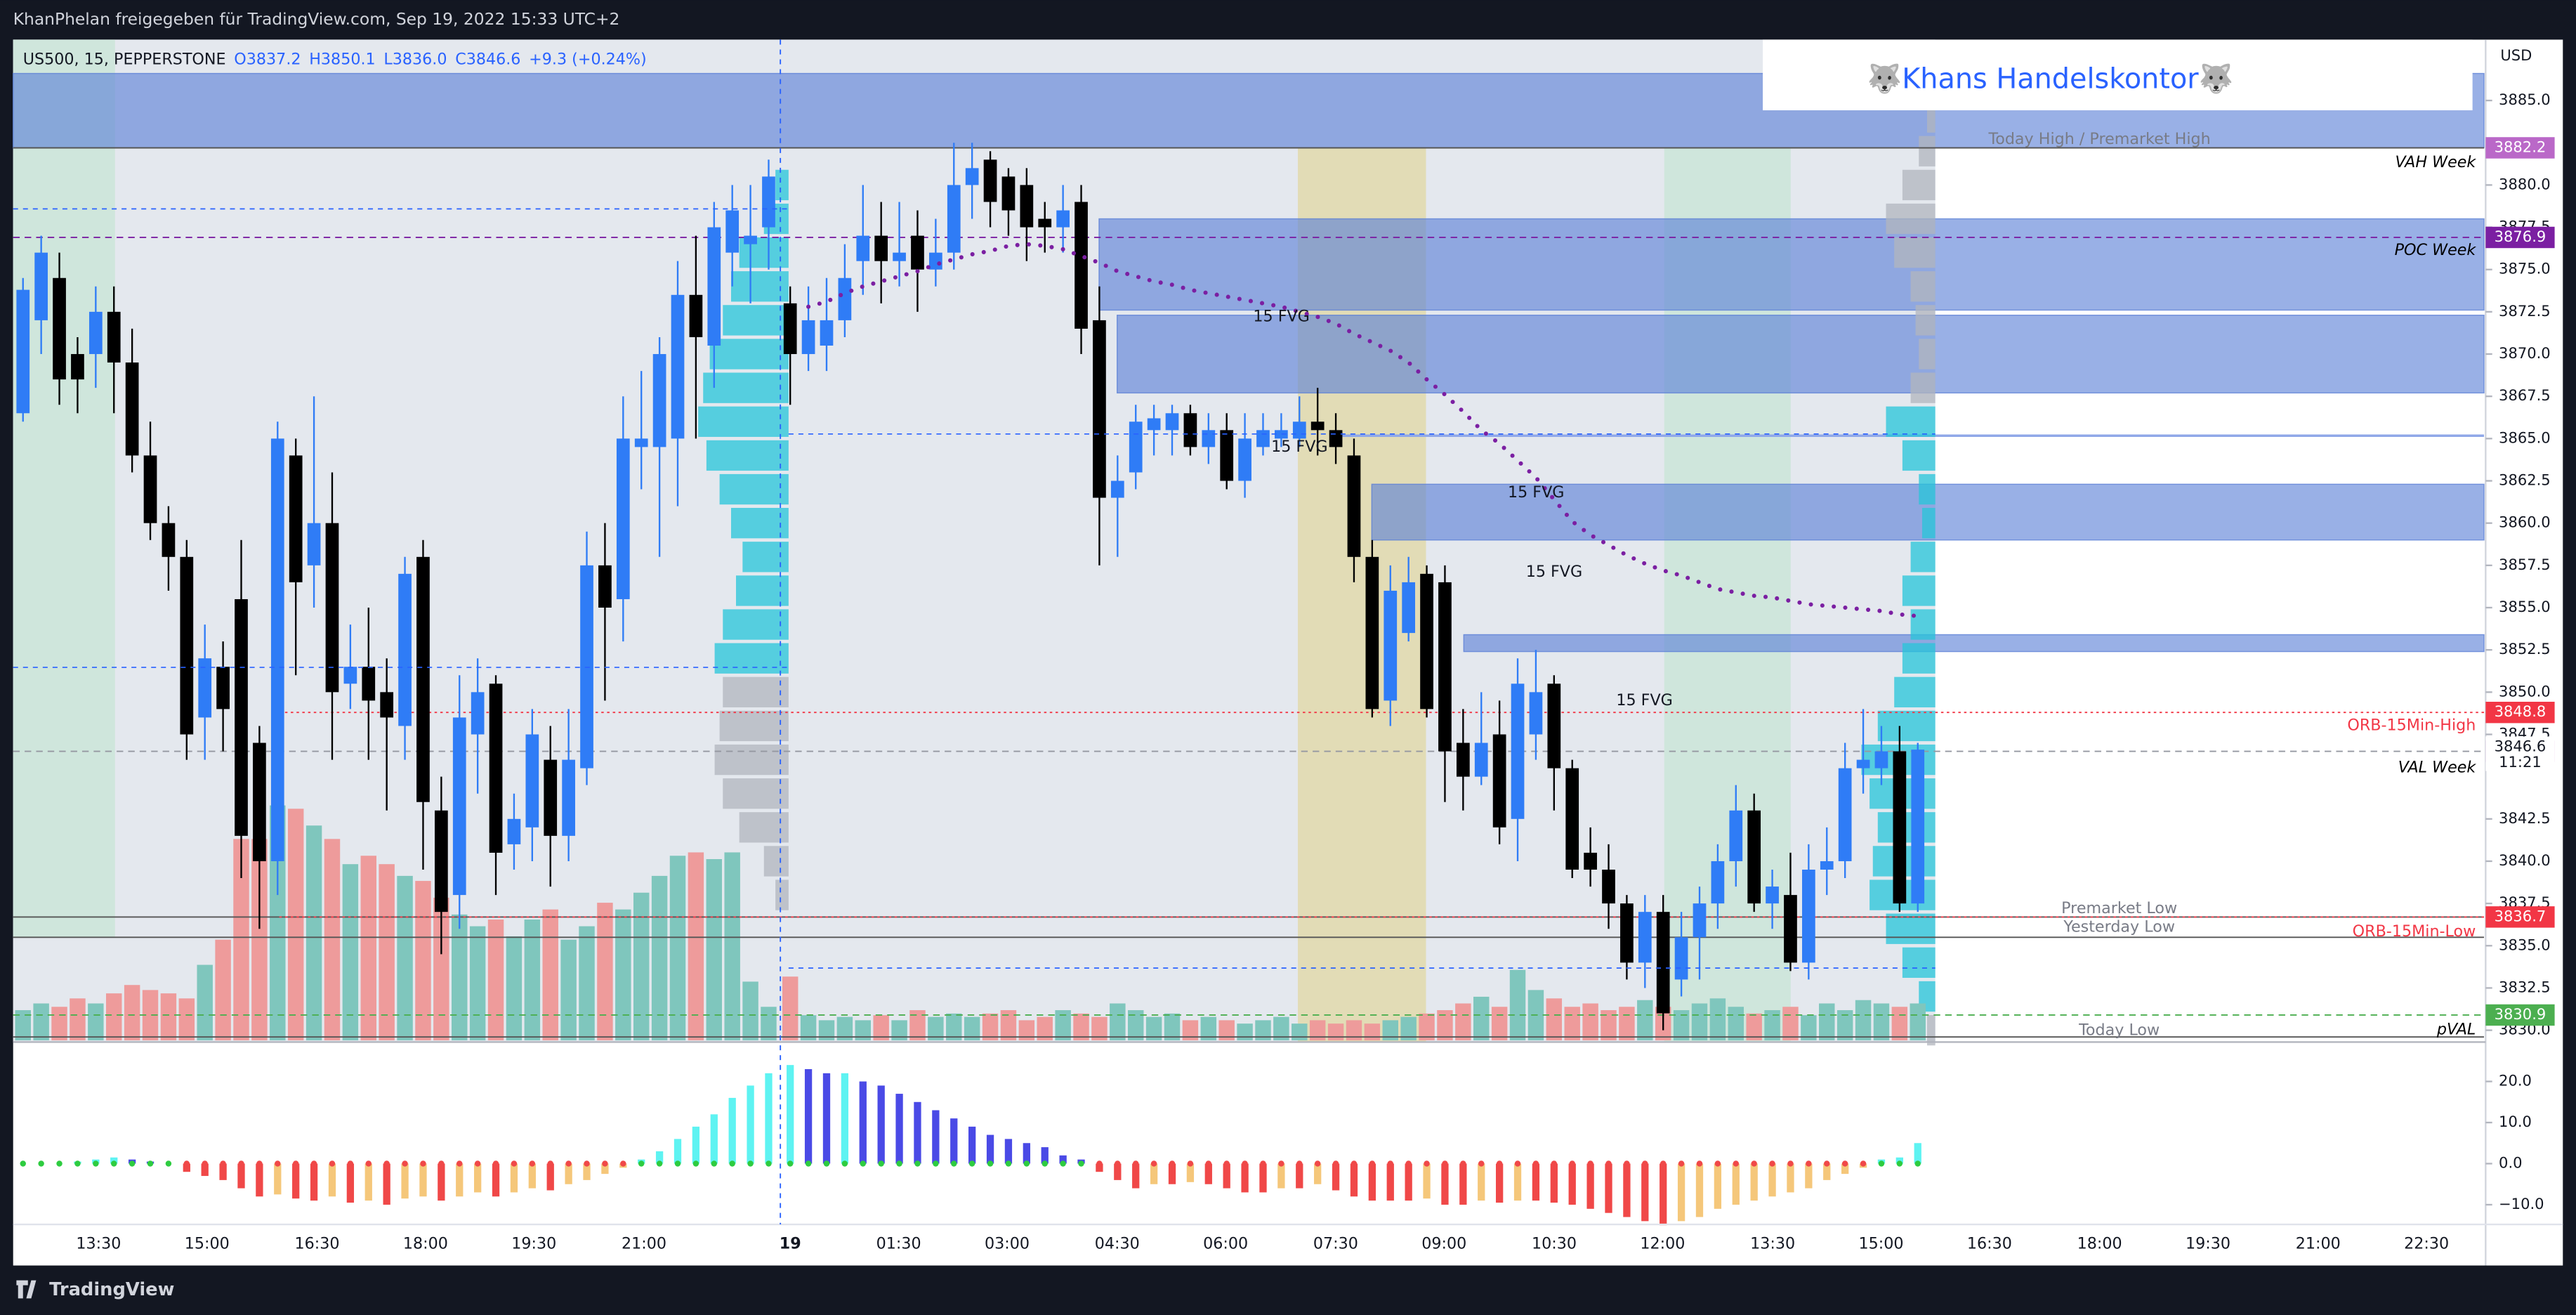  What do you see at coordinates (1117, 1244) in the screenshot?
I see `x-tick-label: 04:30` at bounding box center [1117, 1244].